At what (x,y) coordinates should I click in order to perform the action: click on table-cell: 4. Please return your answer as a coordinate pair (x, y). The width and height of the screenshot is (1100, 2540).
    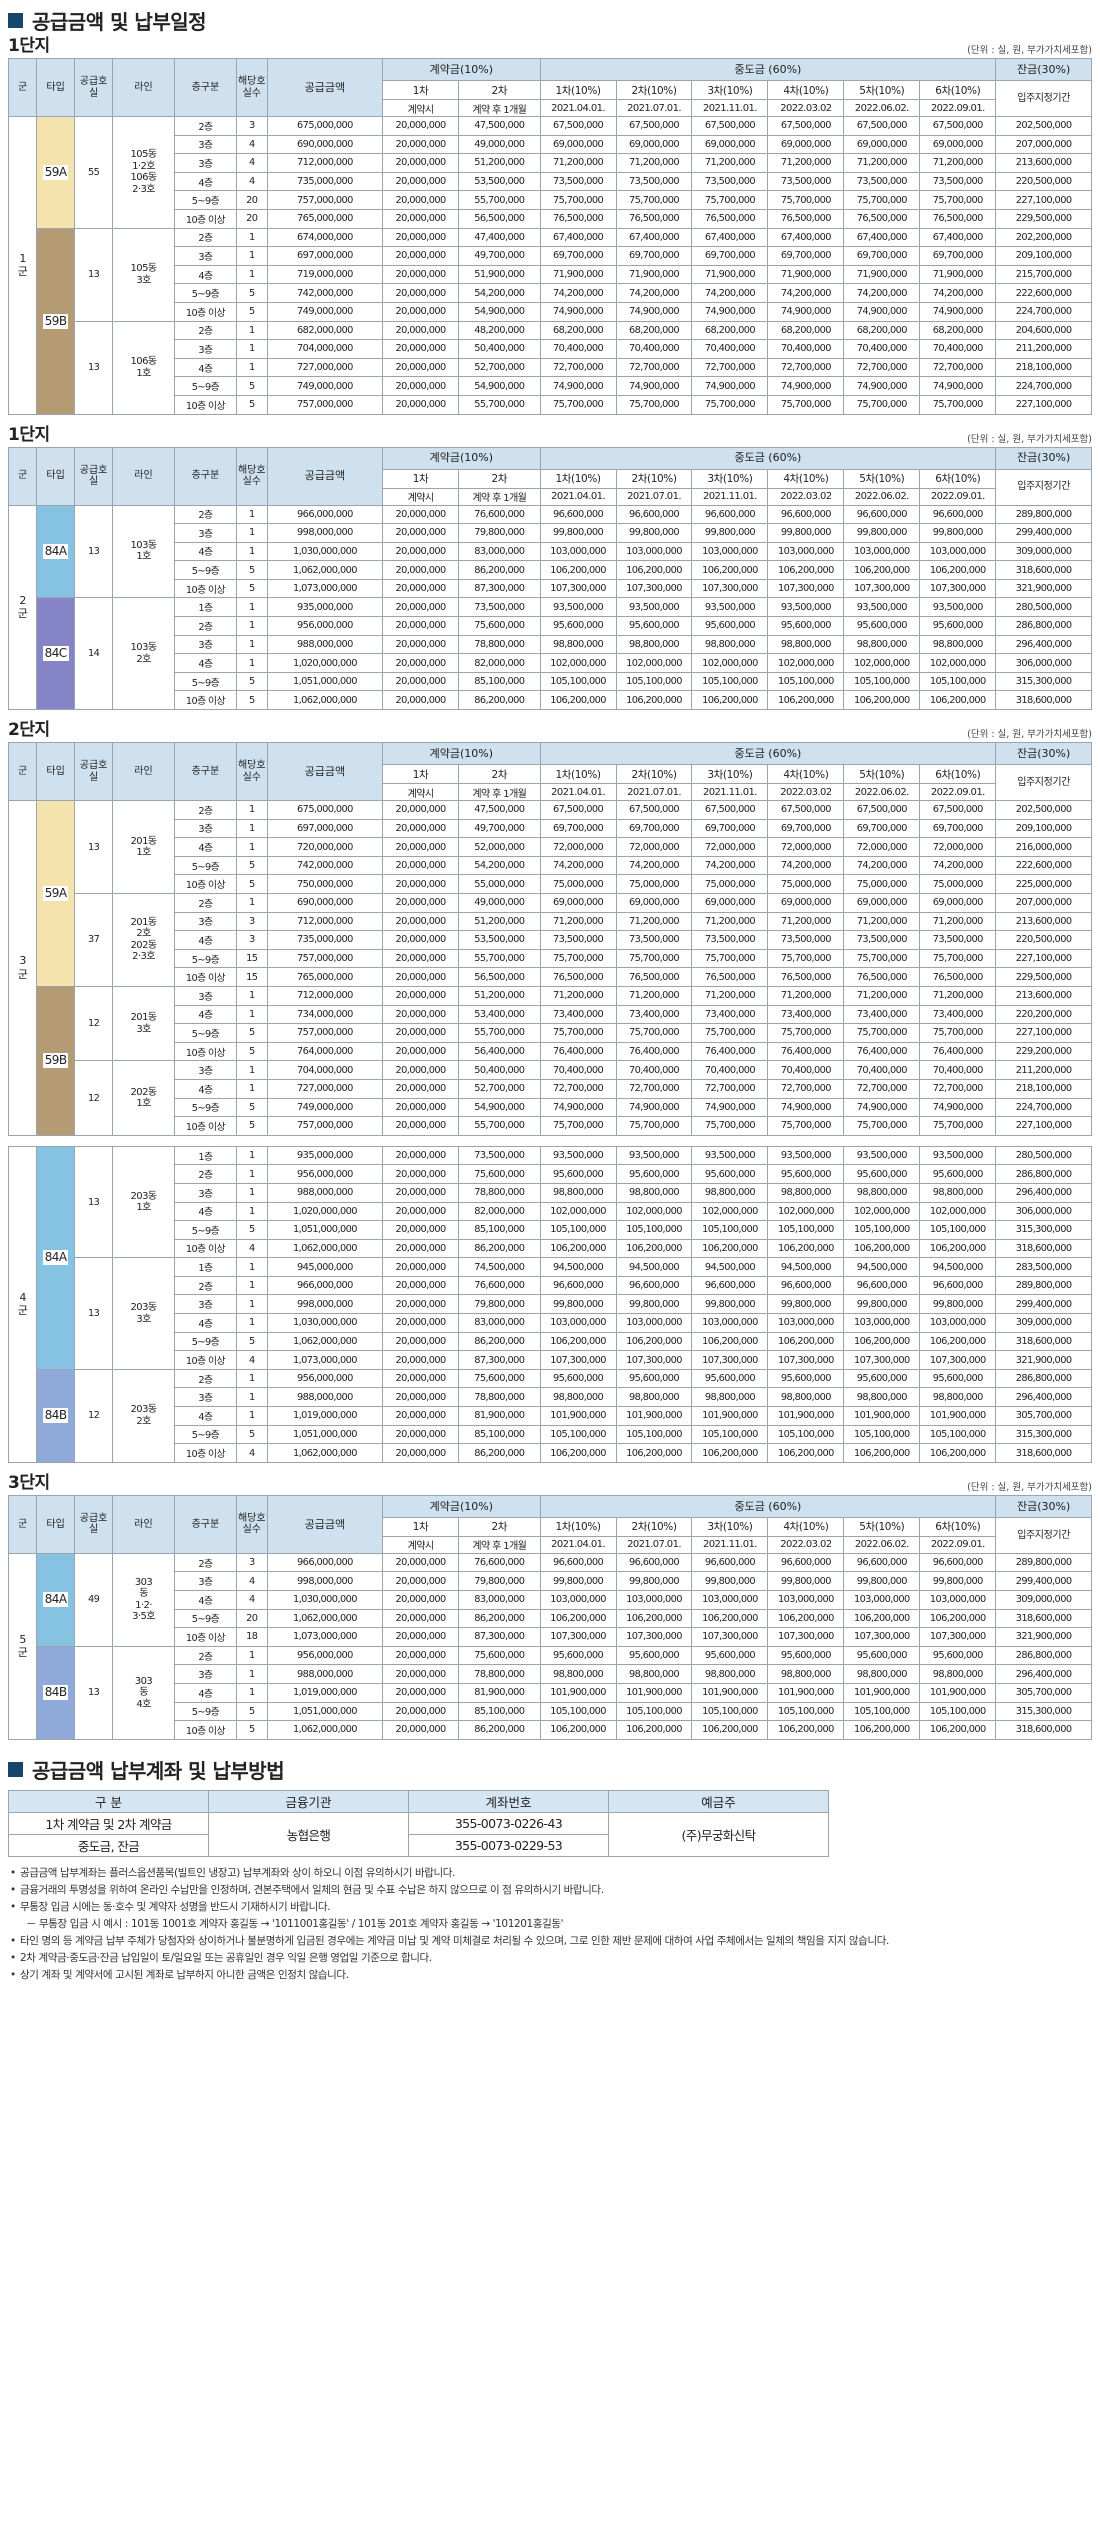
    Looking at the image, I should click on (251, 1360).